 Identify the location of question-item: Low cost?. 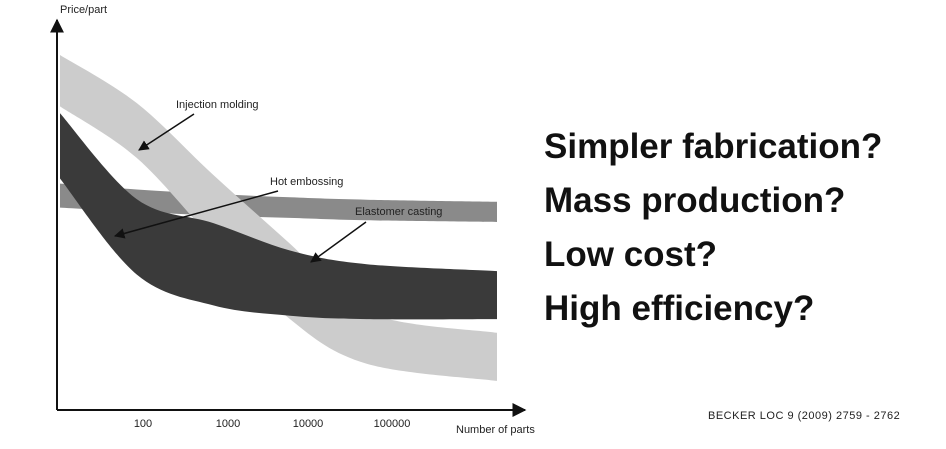
(631, 254).